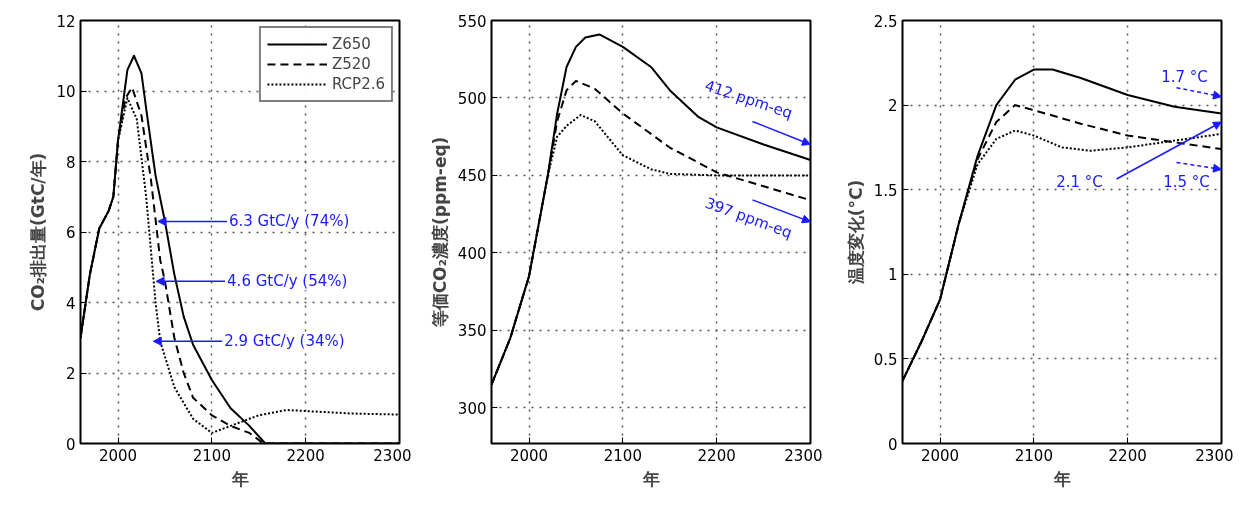 The height and width of the screenshot is (508, 1253). What do you see at coordinates (472, 408) in the screenshot?
I see `y-tick-label: 300` at bounding box center [472, 408].